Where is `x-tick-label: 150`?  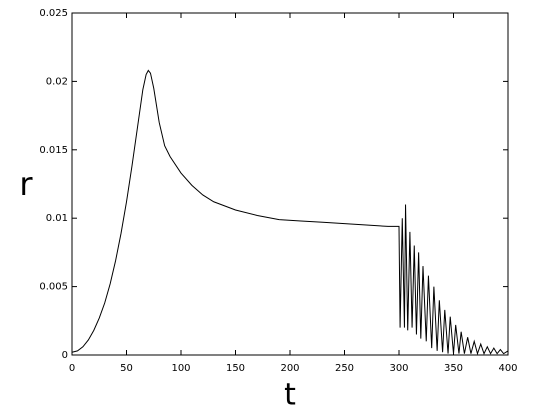 x-tick-label: 150 is located at coordinates (235, 368).